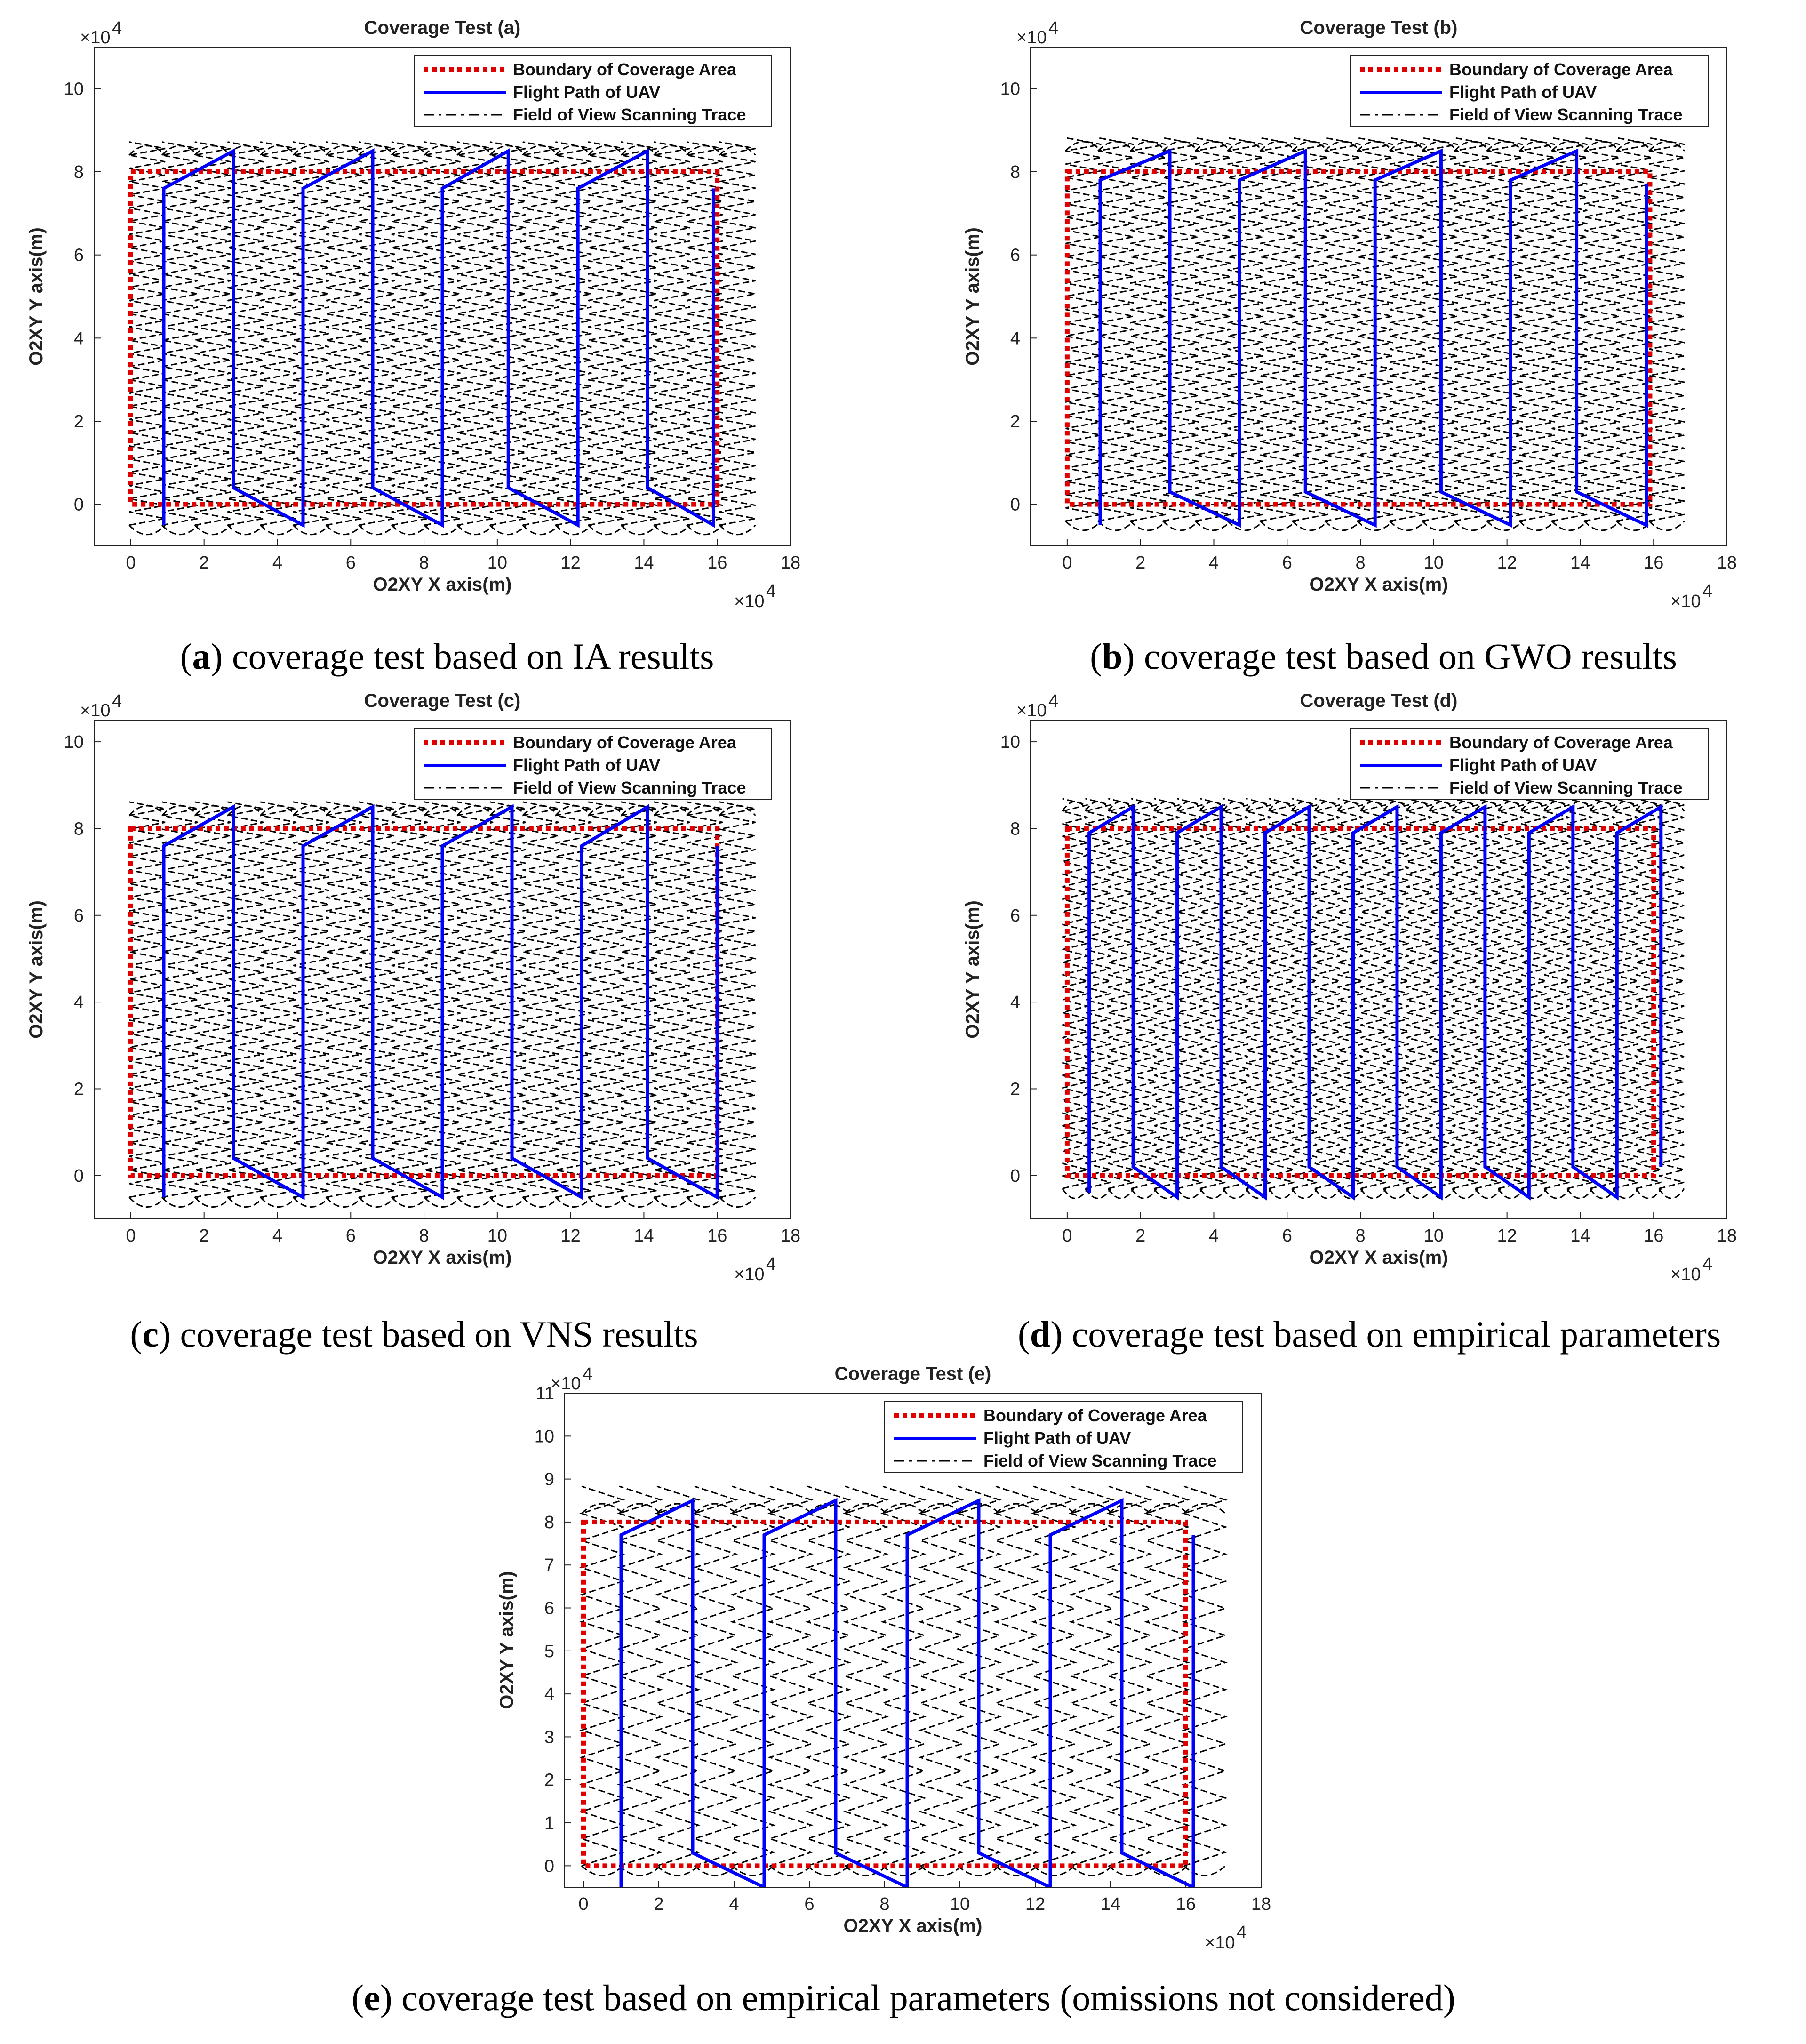  Describe the element at coordinates (1373, 338) in the screenshot. I see `uav-flight-path` at that location.